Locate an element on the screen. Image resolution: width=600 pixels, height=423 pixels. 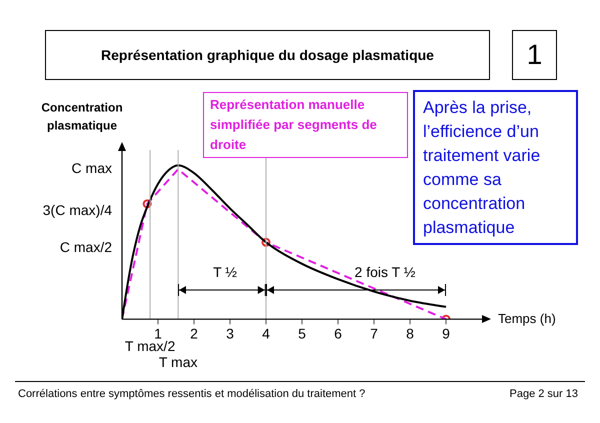
text: 3(C max)/4 is located at coordinates (77, 210).